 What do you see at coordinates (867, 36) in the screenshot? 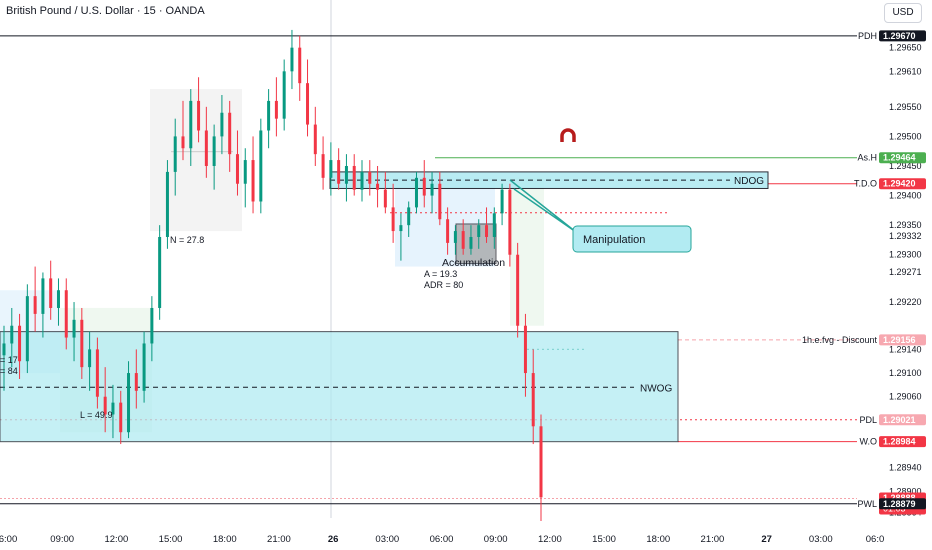
I see `level-label: PDH` at bounding box center [867, 36].